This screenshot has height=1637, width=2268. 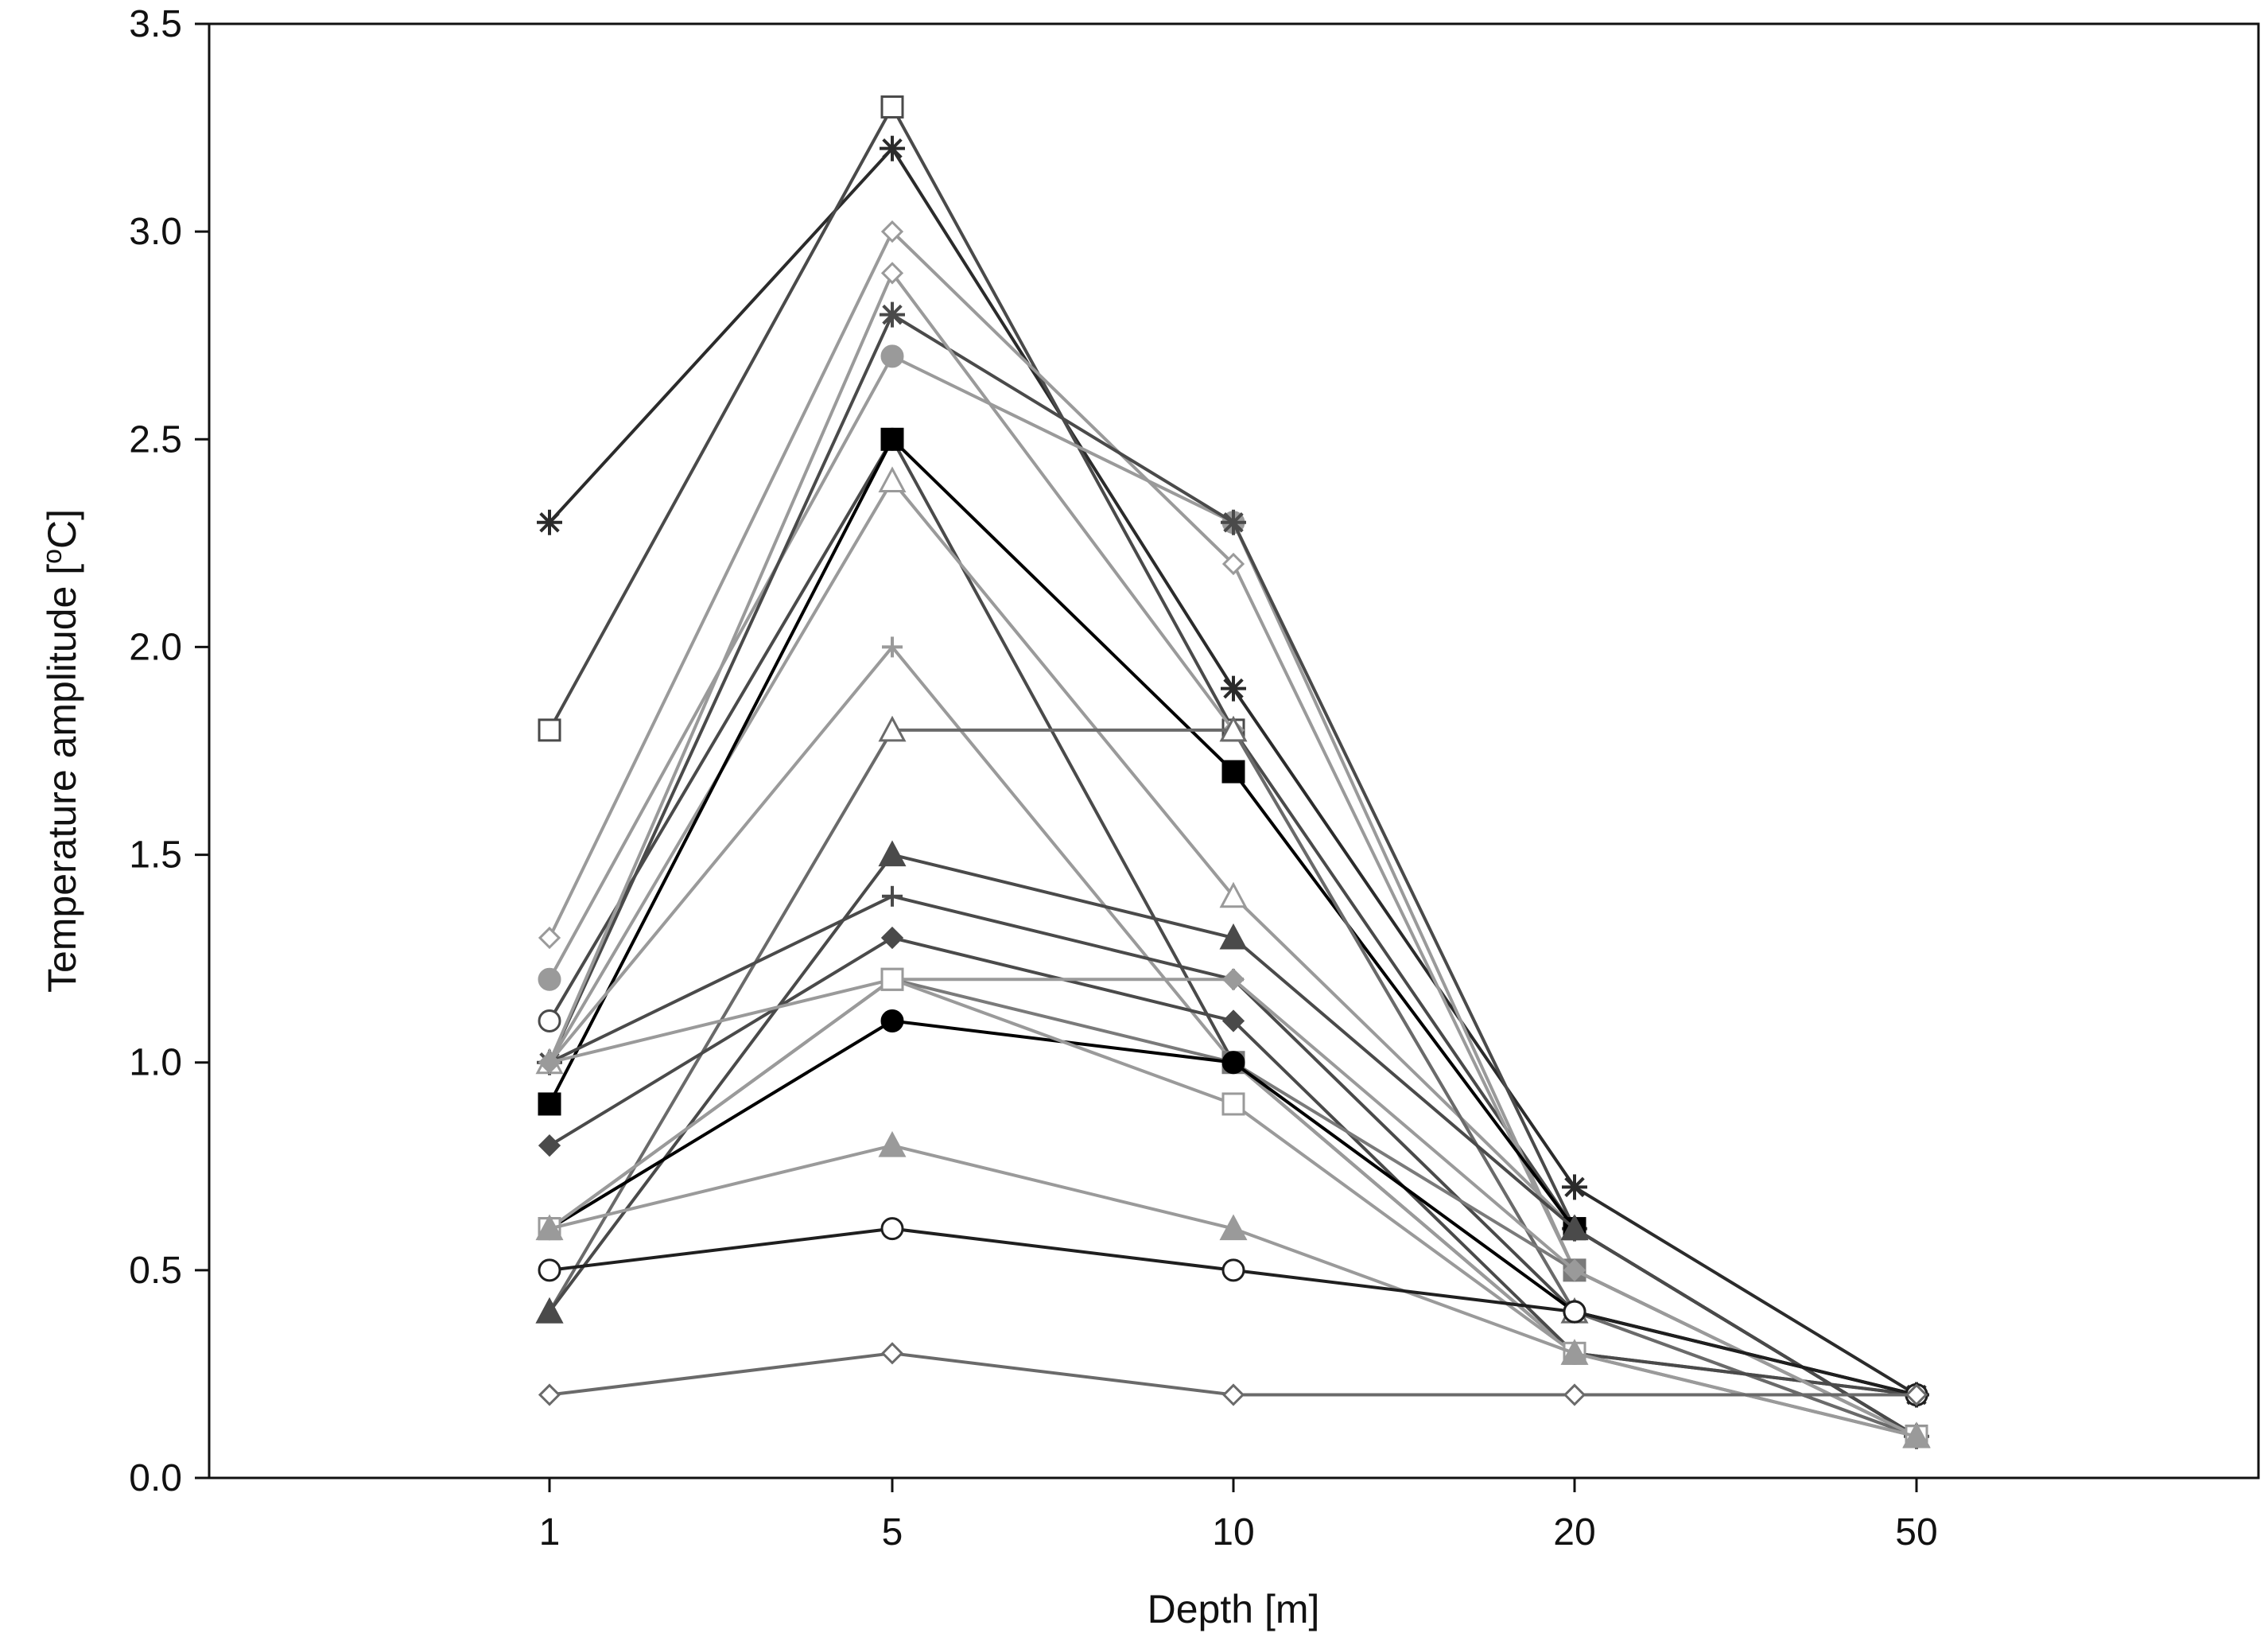 What do you see at coordinates (155, 647) in the screenshot?
I see `y-tick-label: 2.0` at bounding box center [155, 647].